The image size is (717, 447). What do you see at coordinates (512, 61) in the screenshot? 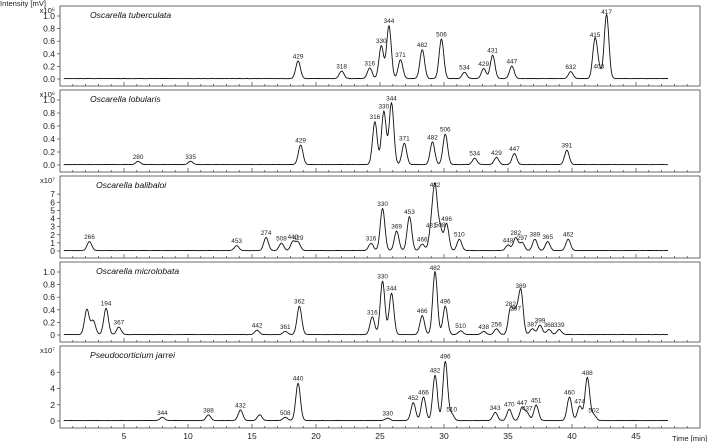
I see `peak-label: 447` at bounding box center [512, 61].